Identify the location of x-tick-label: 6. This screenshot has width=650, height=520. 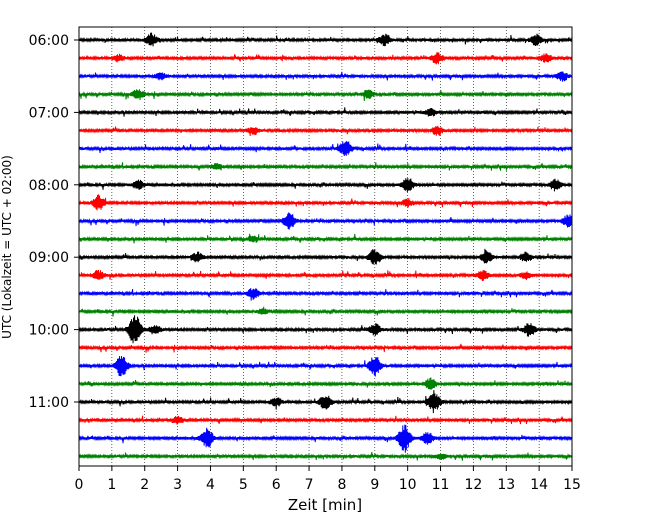
(276, 485).